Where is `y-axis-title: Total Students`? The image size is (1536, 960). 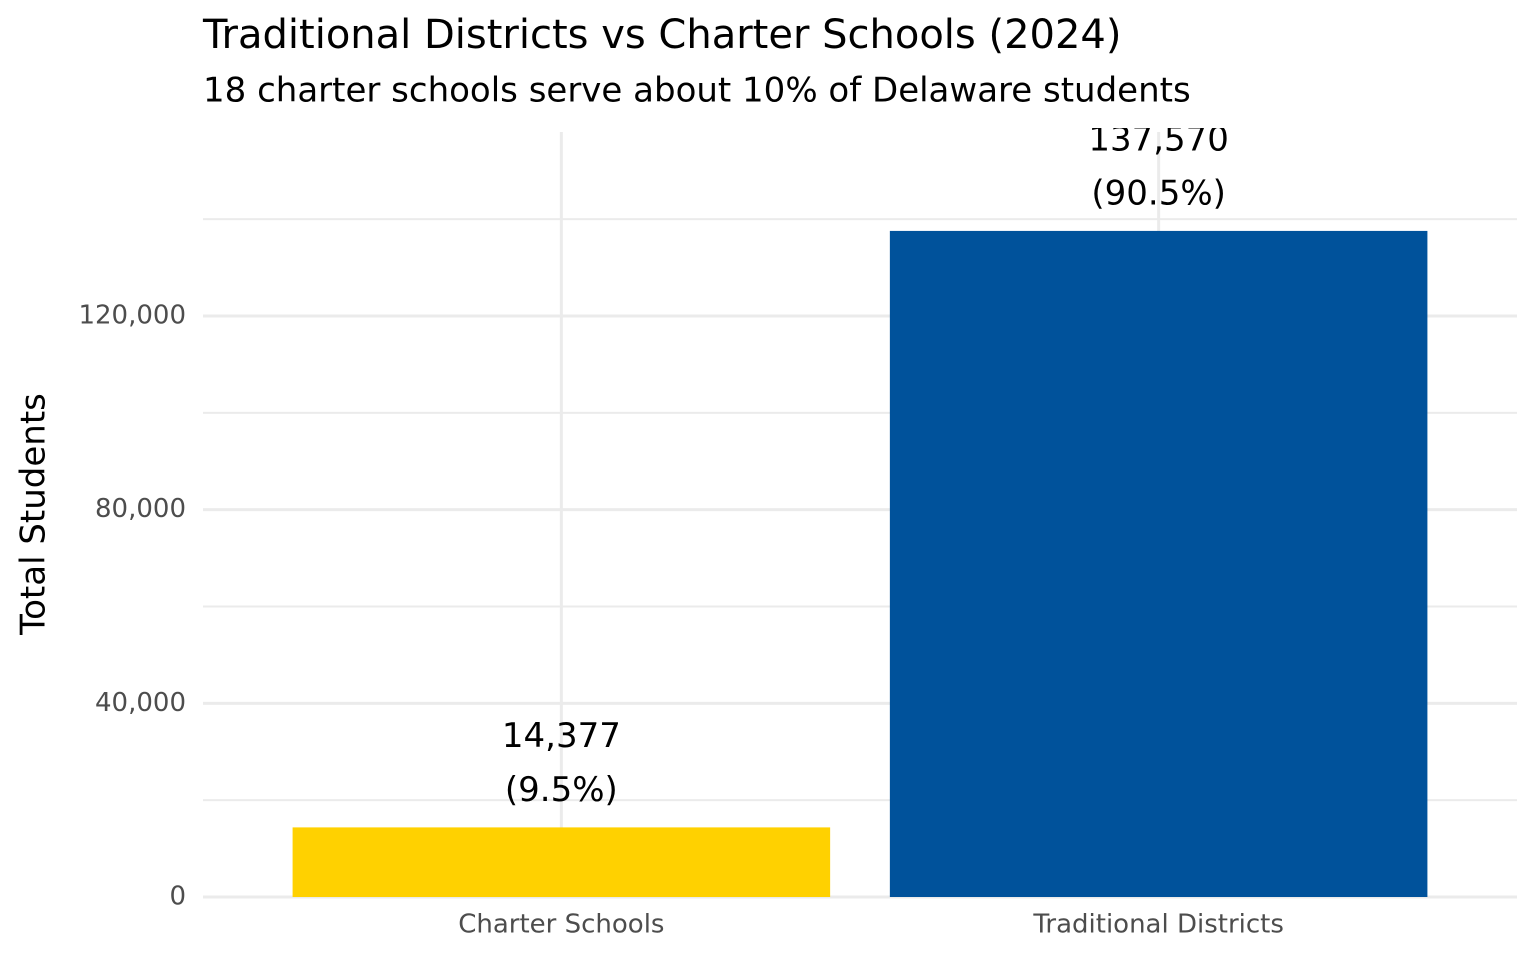
y-axis-title: Total Students is located at coordinates (34, 514).